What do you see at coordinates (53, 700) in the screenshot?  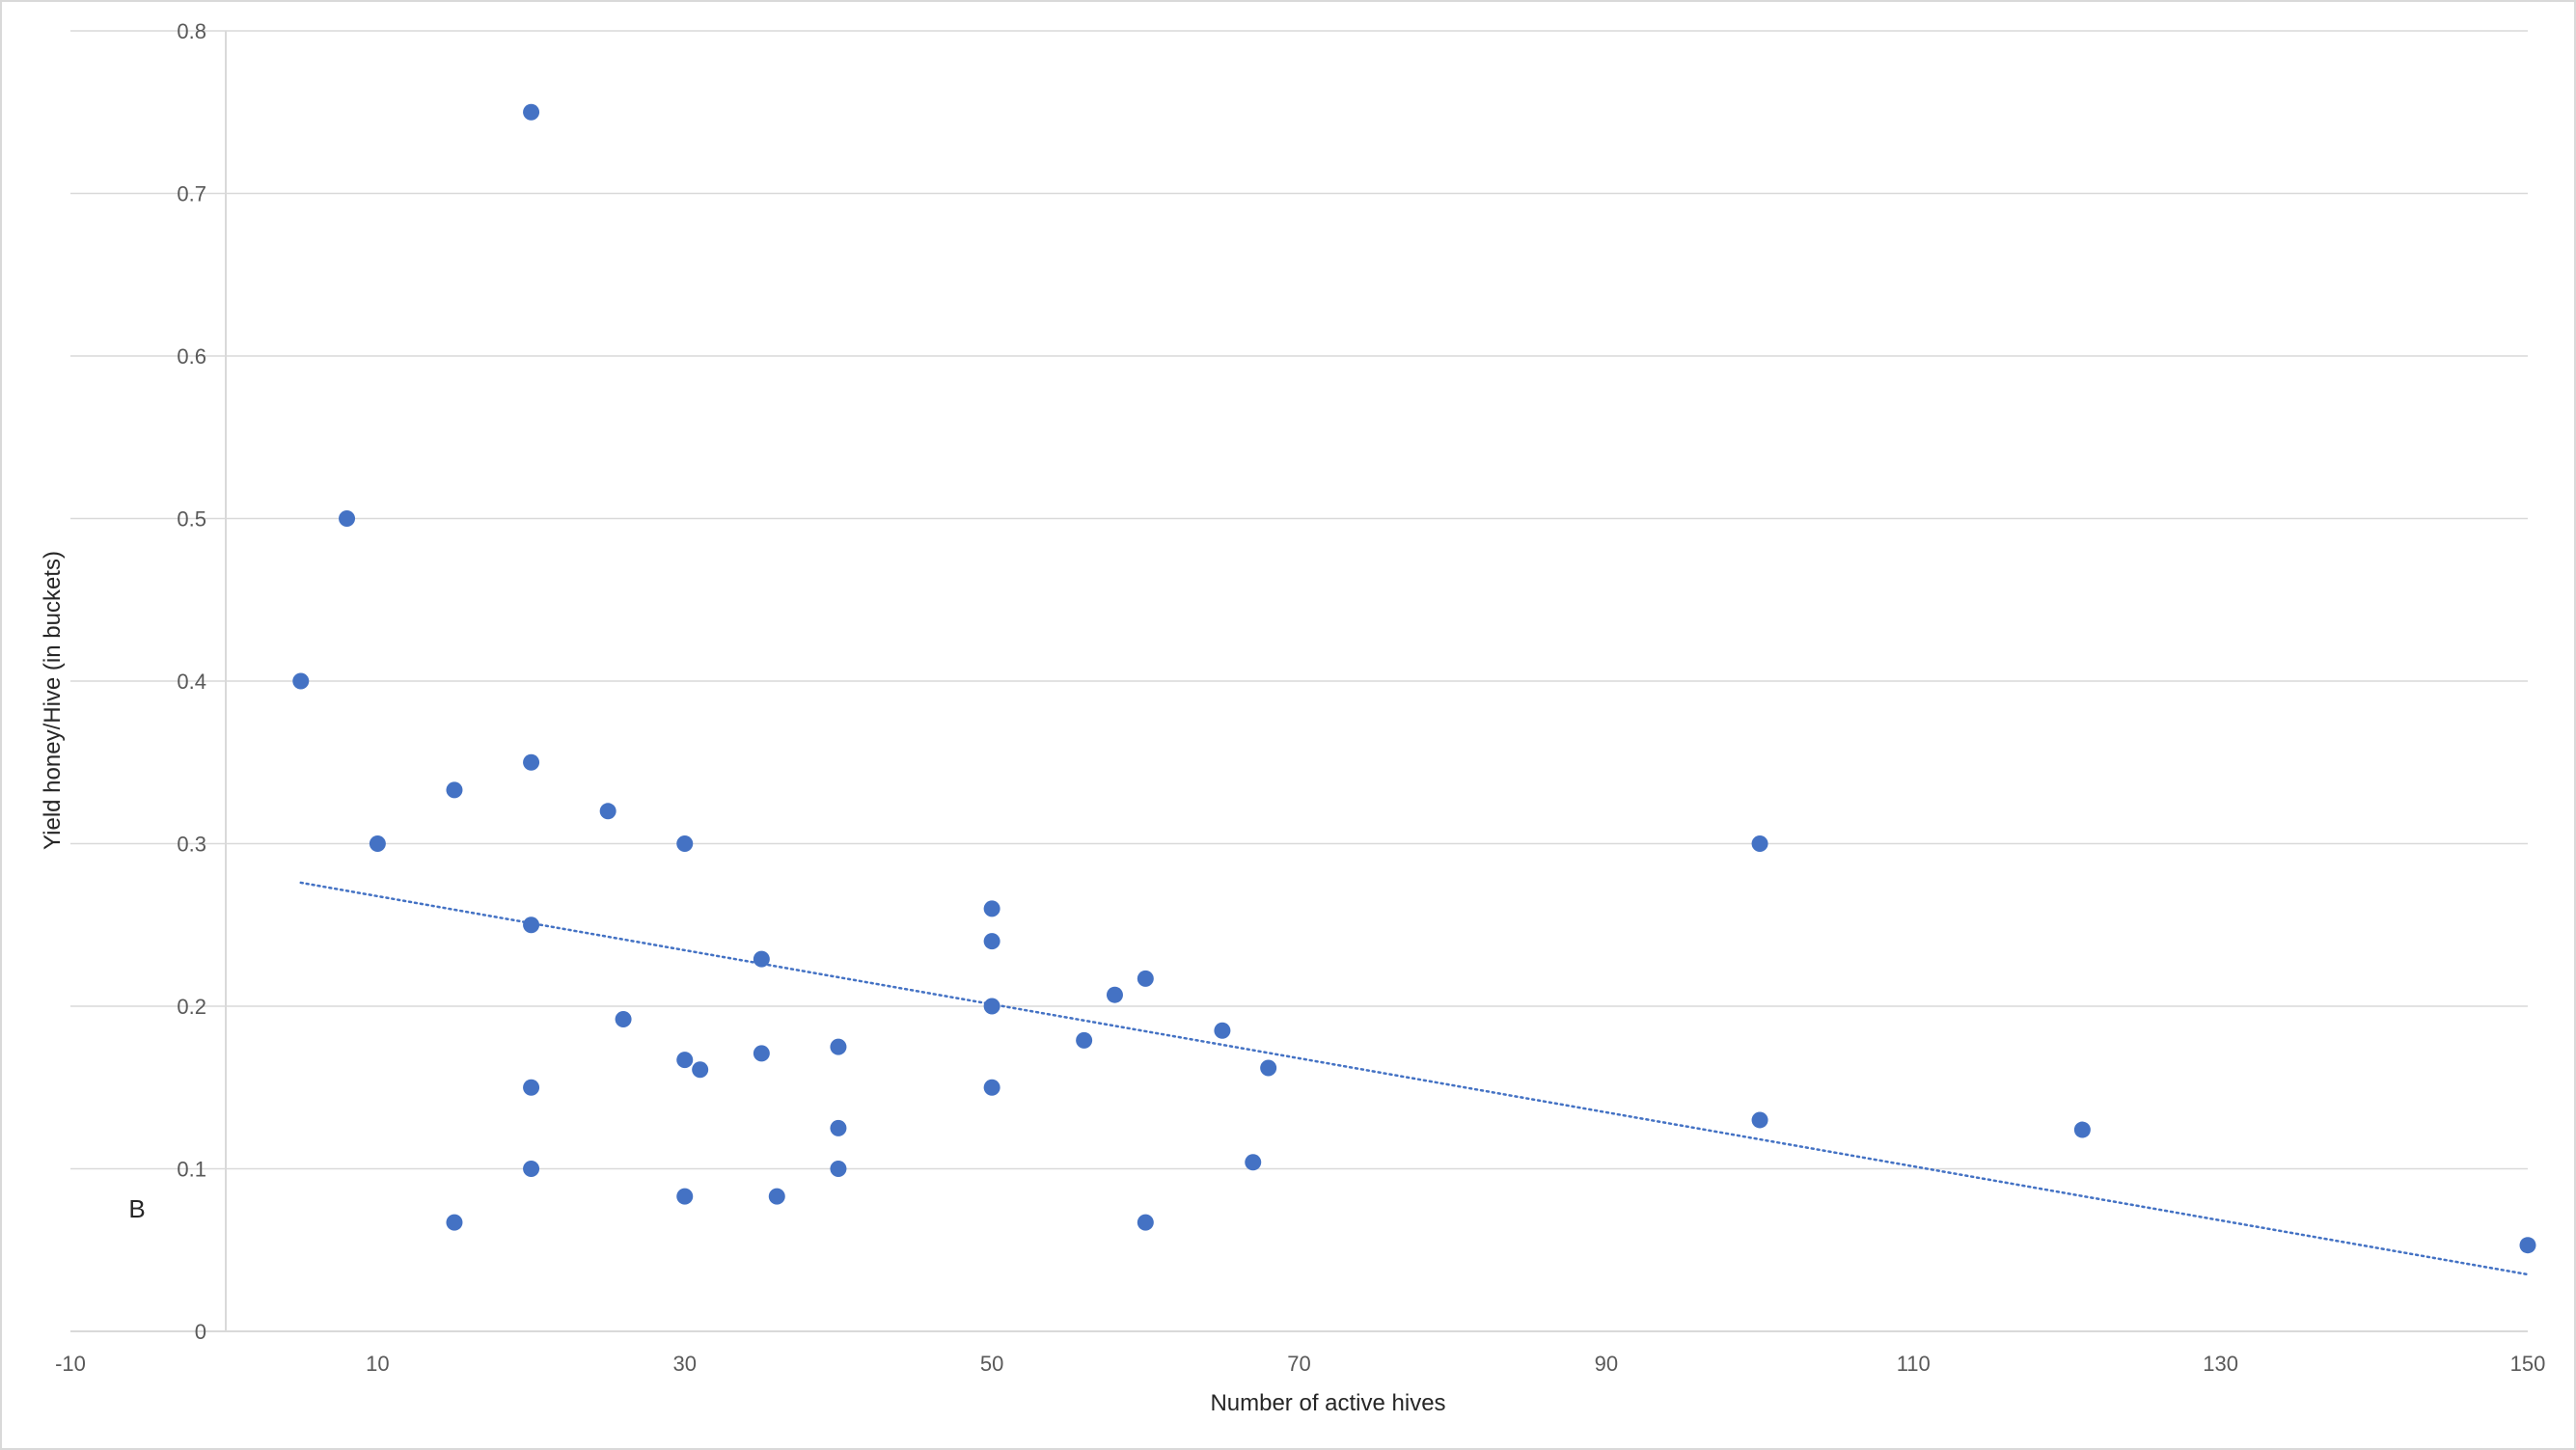 I see `y-axis-title: Yield honey/Hive (in buckets)` at bounding box center [53, 700].